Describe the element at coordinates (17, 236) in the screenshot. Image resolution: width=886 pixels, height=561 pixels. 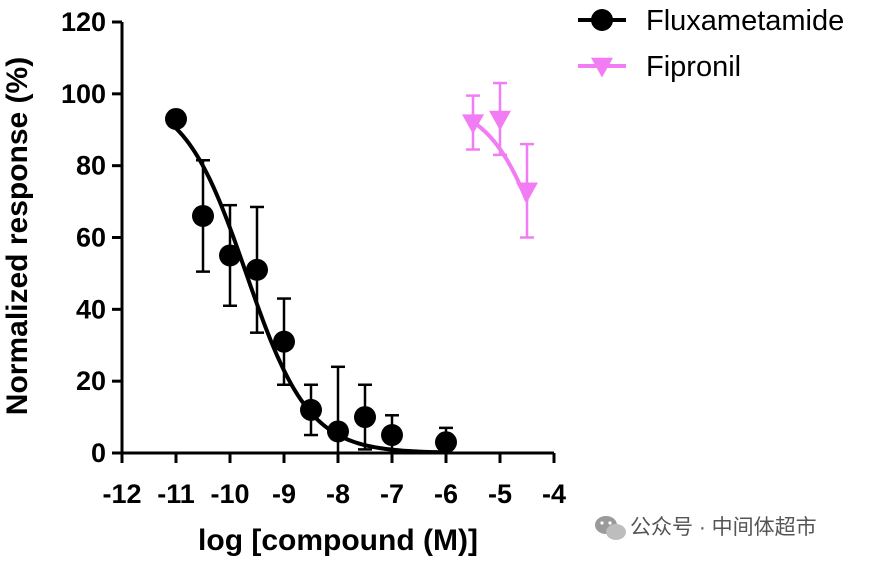
I see `y-axis-title: Normalized response (%)` at that location.